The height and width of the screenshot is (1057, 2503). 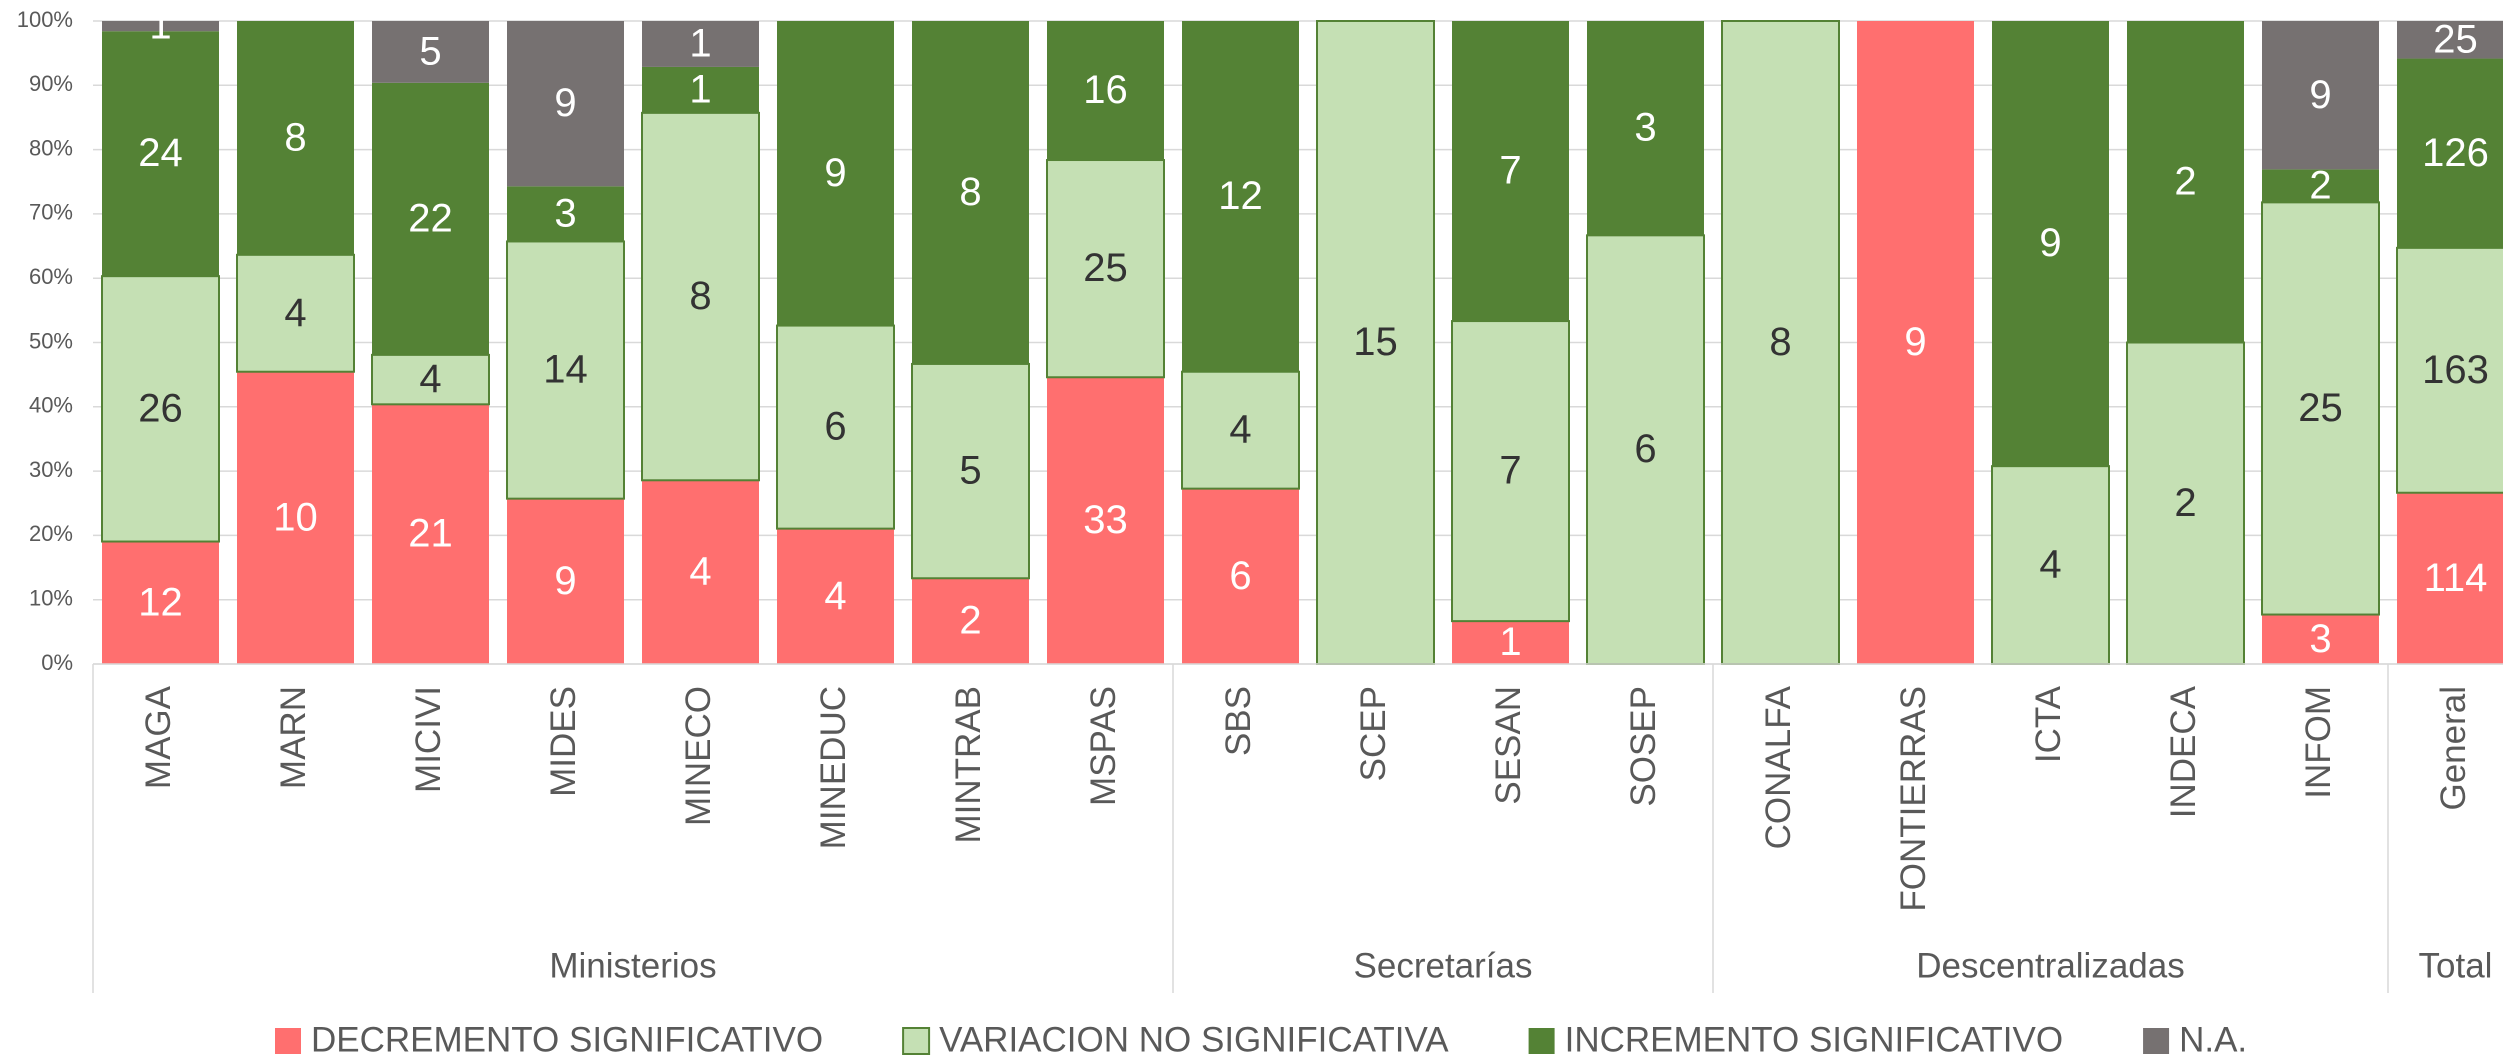 I want to click on y-tick-label: 70%, so click(x=51, y=212).